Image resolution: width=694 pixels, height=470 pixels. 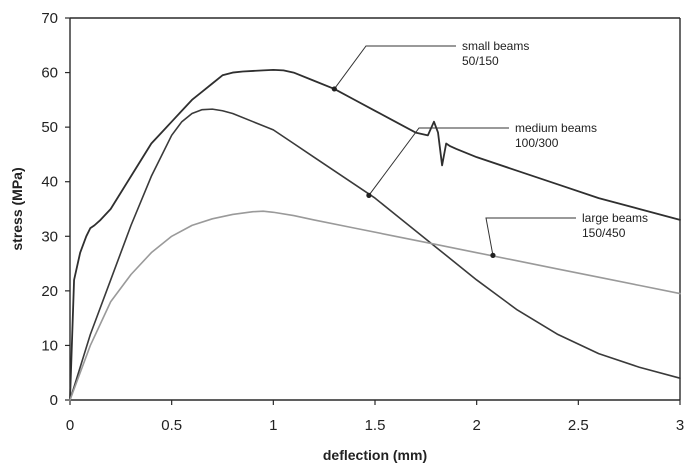 What do you see at coordinates (680, 425) in the screenshot?
I see `x-tick-label: 3` at bounding box center [680, 425].